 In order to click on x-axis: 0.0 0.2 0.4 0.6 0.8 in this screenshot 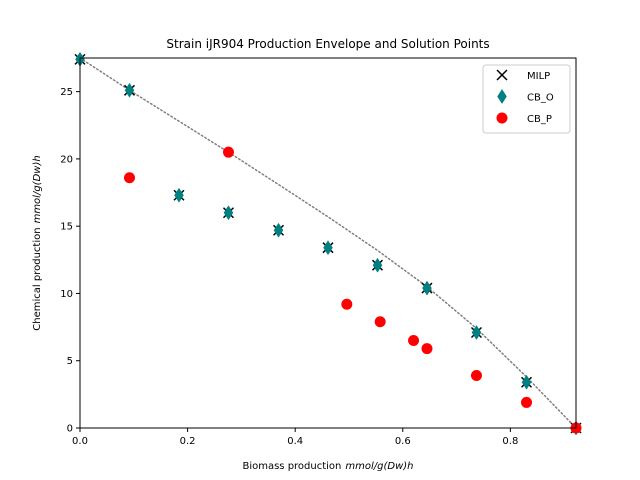, I will do `click(295, 437)`.